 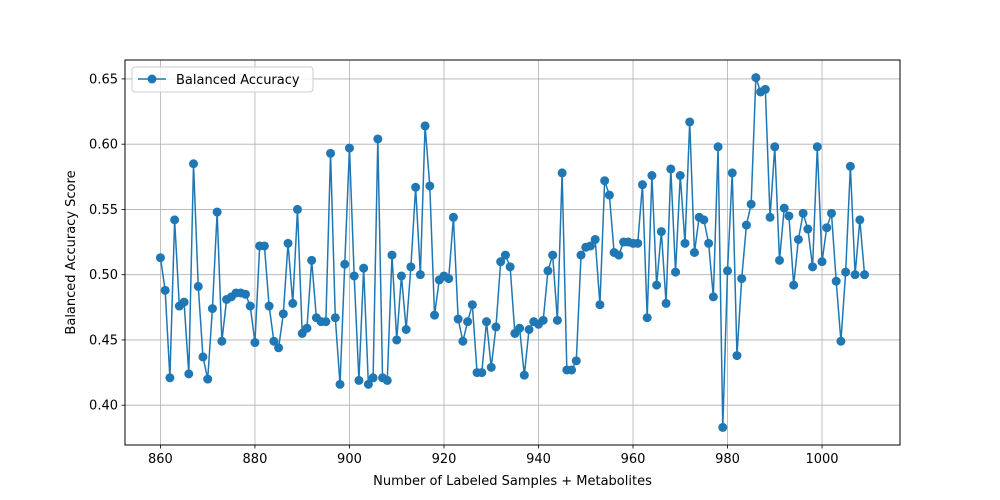 I want to click on y-tick-label: 0.45, so click(x=103, y=340).